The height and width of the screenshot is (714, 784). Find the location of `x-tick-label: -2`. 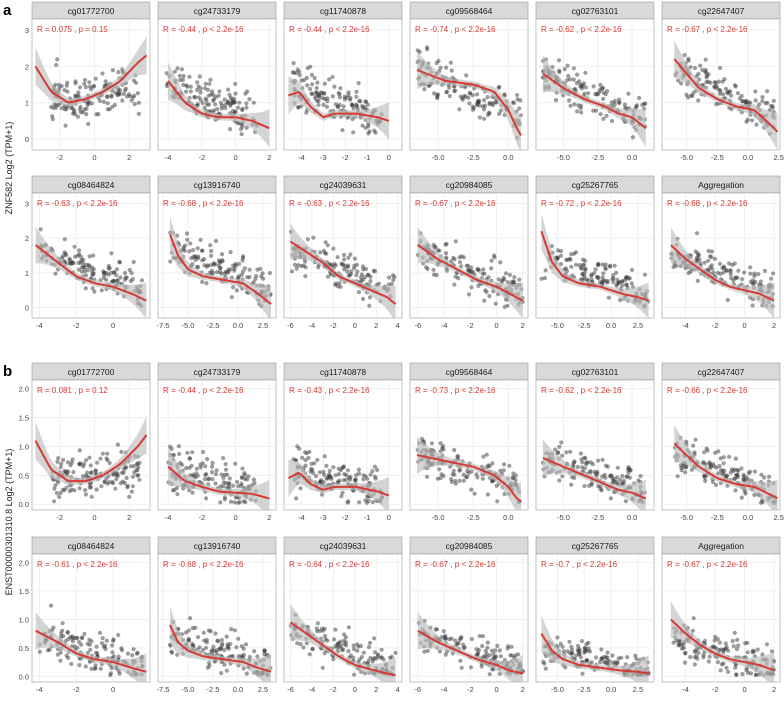

x-tick-label: -2 is located at coordinates (201, 517).